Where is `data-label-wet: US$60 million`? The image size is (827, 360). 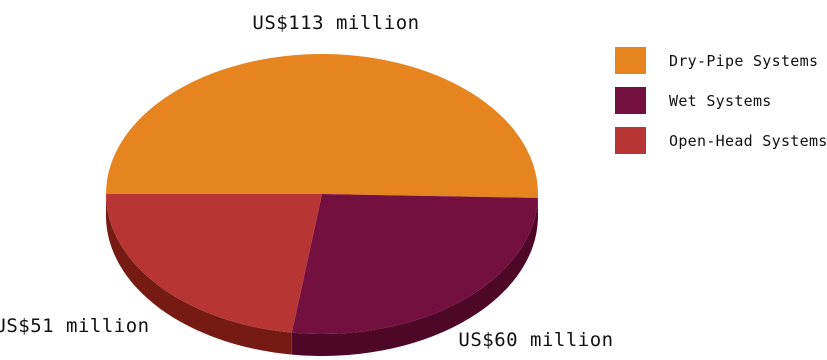 data-label-wet: US$60 million is located at coordinates (535, 340).